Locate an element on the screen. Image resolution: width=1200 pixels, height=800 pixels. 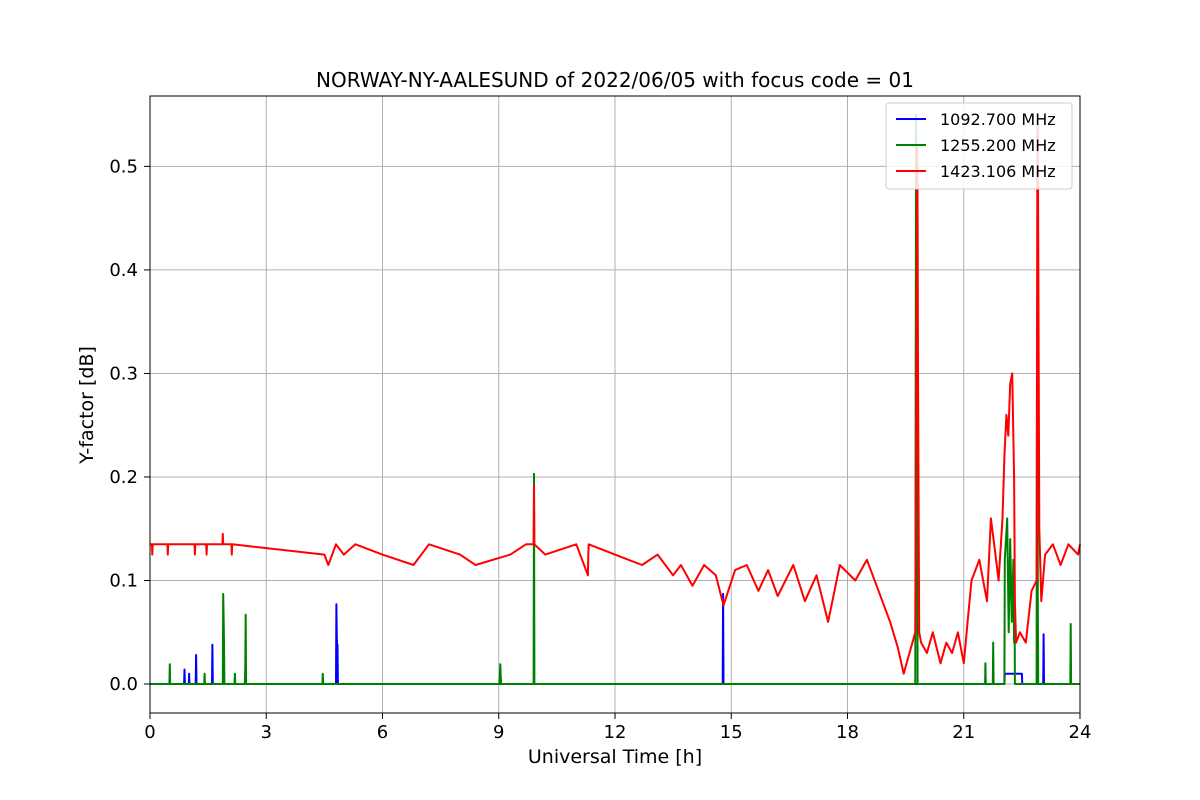
x-tick-label: 15 is located at coordinates (731, 732).